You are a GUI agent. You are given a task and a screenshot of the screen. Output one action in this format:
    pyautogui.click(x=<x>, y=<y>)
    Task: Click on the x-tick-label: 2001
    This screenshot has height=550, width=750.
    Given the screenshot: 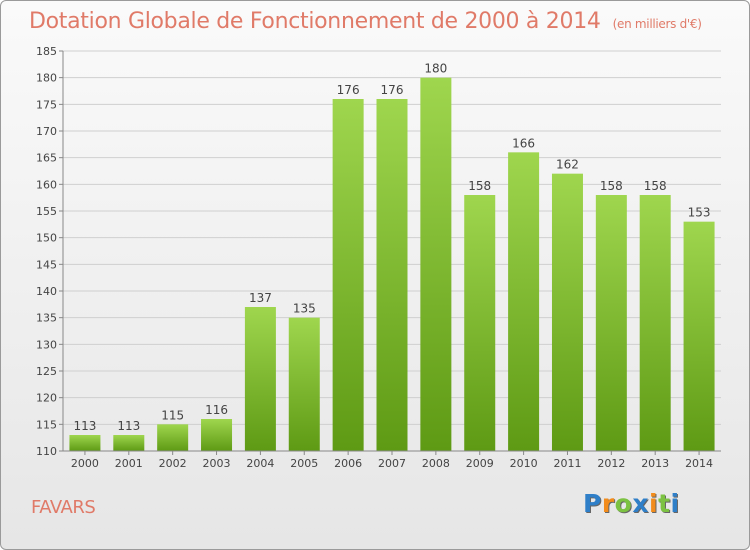 What is the action you would take?
    pyautogui.click(x=129, y=463)
    